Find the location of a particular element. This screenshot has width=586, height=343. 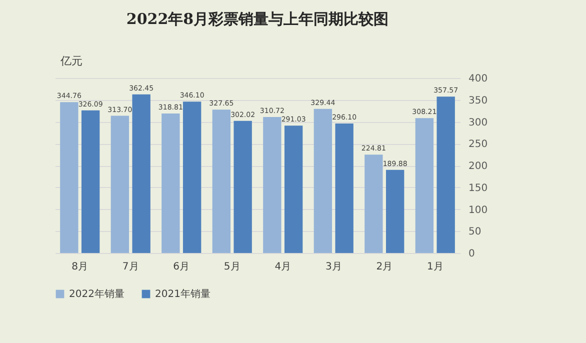

y-tick-label: 50 is located at coordinates (475, 232).